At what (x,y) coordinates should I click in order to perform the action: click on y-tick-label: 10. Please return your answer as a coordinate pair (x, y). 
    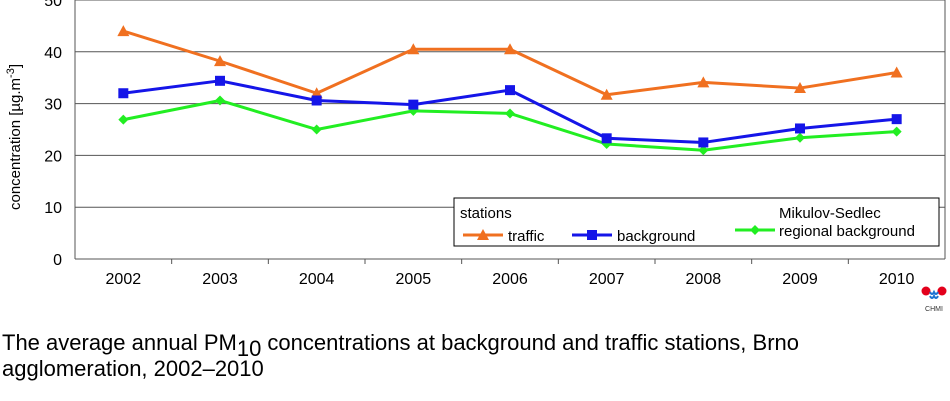
    Looking at the image, I should click on (53, 208).